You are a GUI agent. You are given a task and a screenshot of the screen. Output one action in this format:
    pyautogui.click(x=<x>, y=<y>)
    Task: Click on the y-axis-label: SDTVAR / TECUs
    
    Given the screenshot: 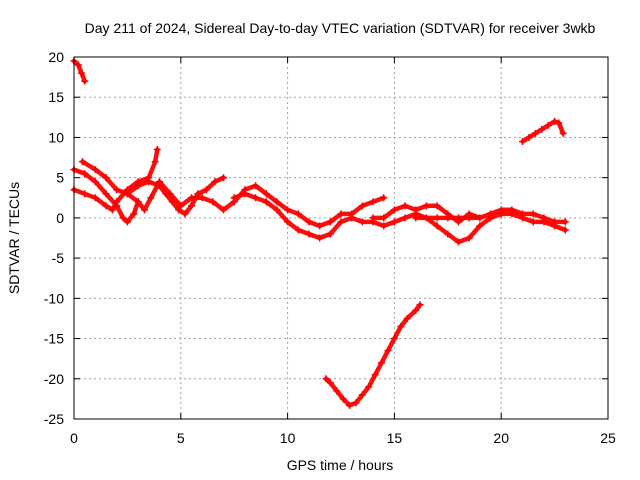 What is the action you would take?
    pyautogui.click(x=14, y=238)
    